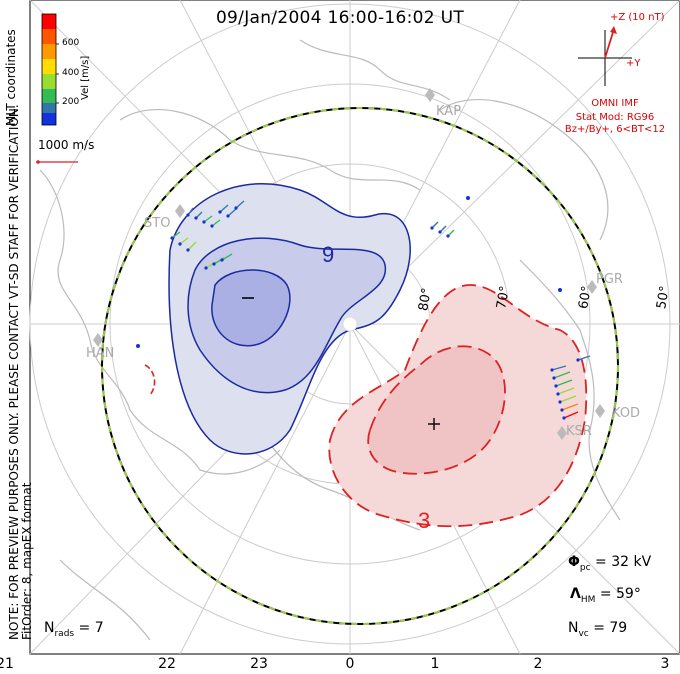 This screenshot has width=680, height=674. I want to click on imf-bz-text: Bz+/By+, 6<BT<12, so click(615, 129).